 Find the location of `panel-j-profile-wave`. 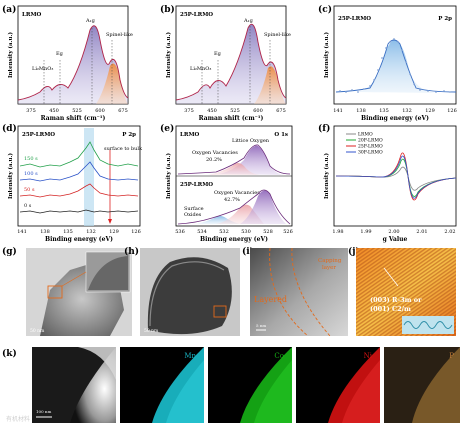

panel-j-profile-wave is located at coordinates (428, 325).